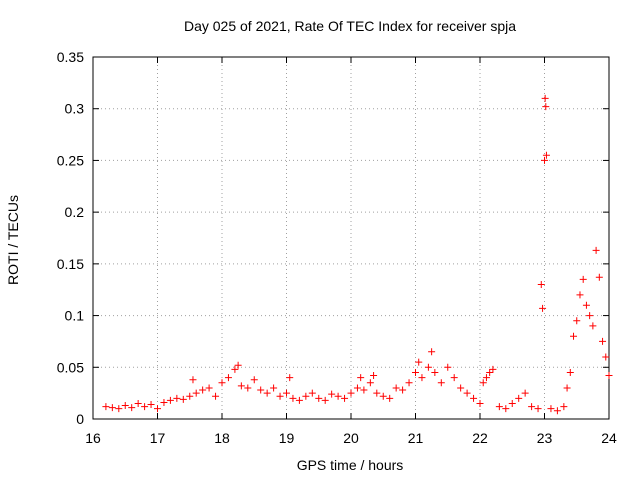 Image resolution: width=640 pixels, height=480 pixels. What do you see at coordinates (480, 438) in the screenshot?
I see `x-tick-label: 22` at bounding box center [480, 438].